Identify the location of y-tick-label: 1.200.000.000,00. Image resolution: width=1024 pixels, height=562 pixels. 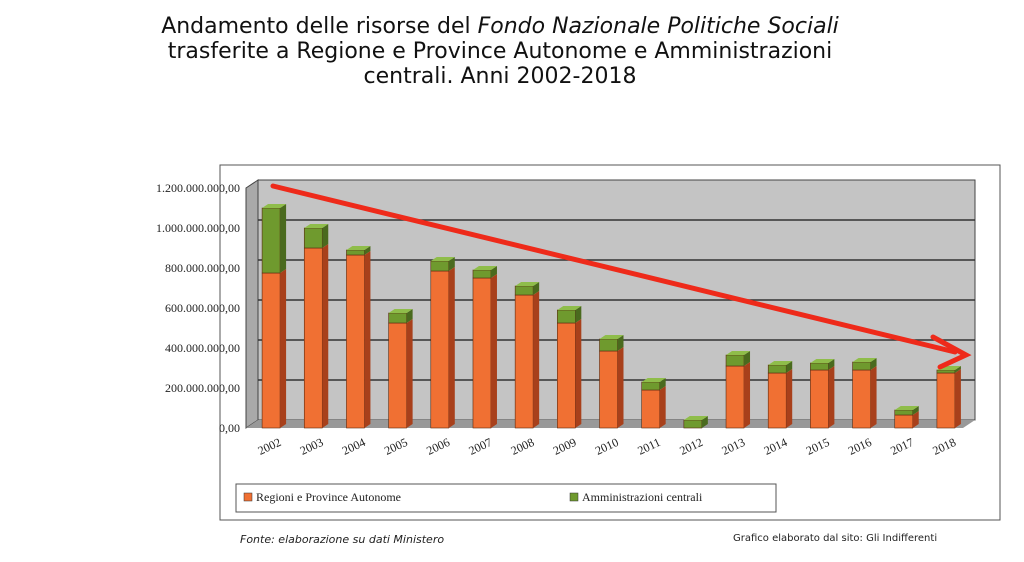
(198, 188).